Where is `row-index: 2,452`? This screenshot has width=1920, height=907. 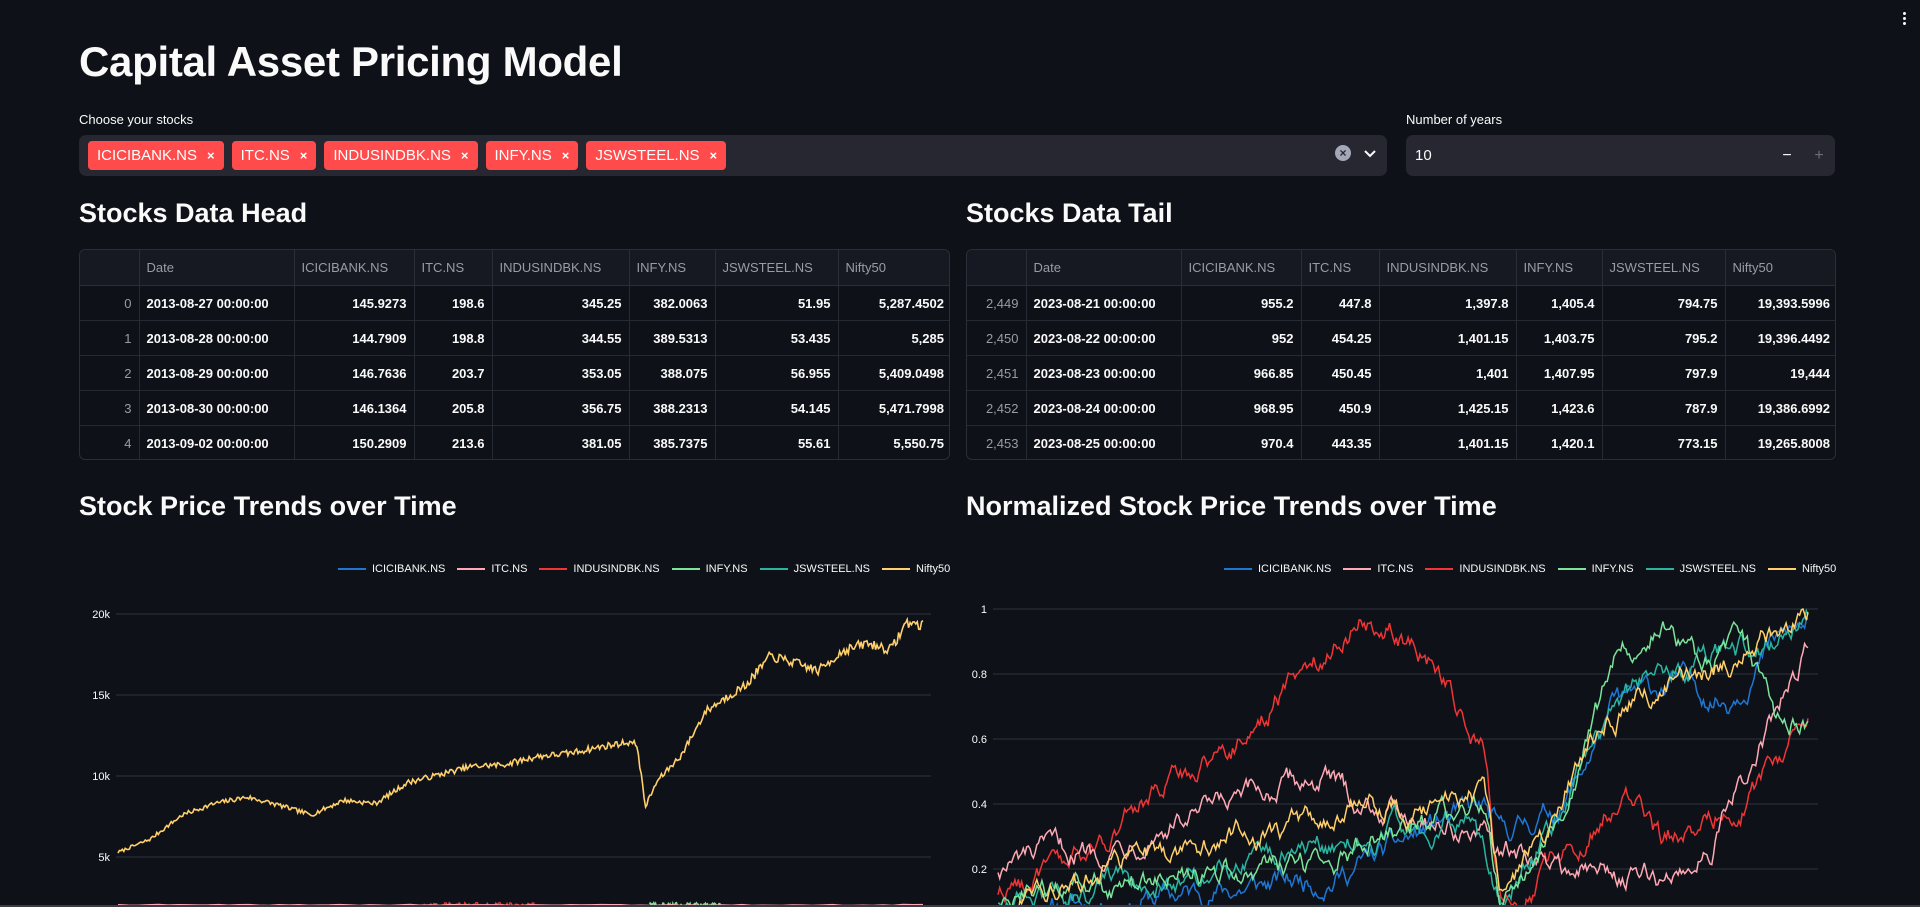 row-index: 2,452 is located at coordinates (997, 408).